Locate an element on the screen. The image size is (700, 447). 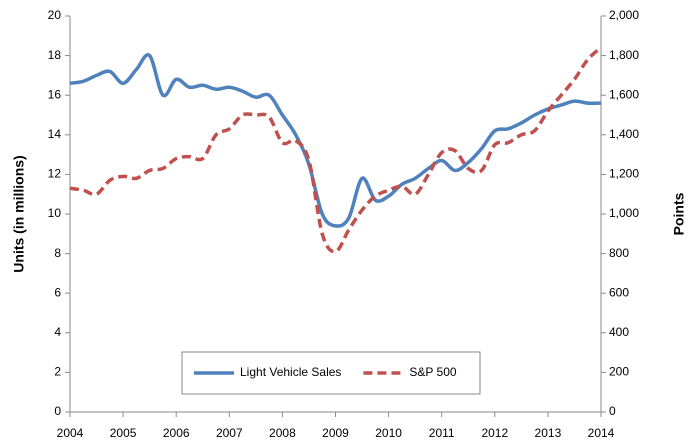
x-tick-label: 2008 is located at coordinates (282, 433).